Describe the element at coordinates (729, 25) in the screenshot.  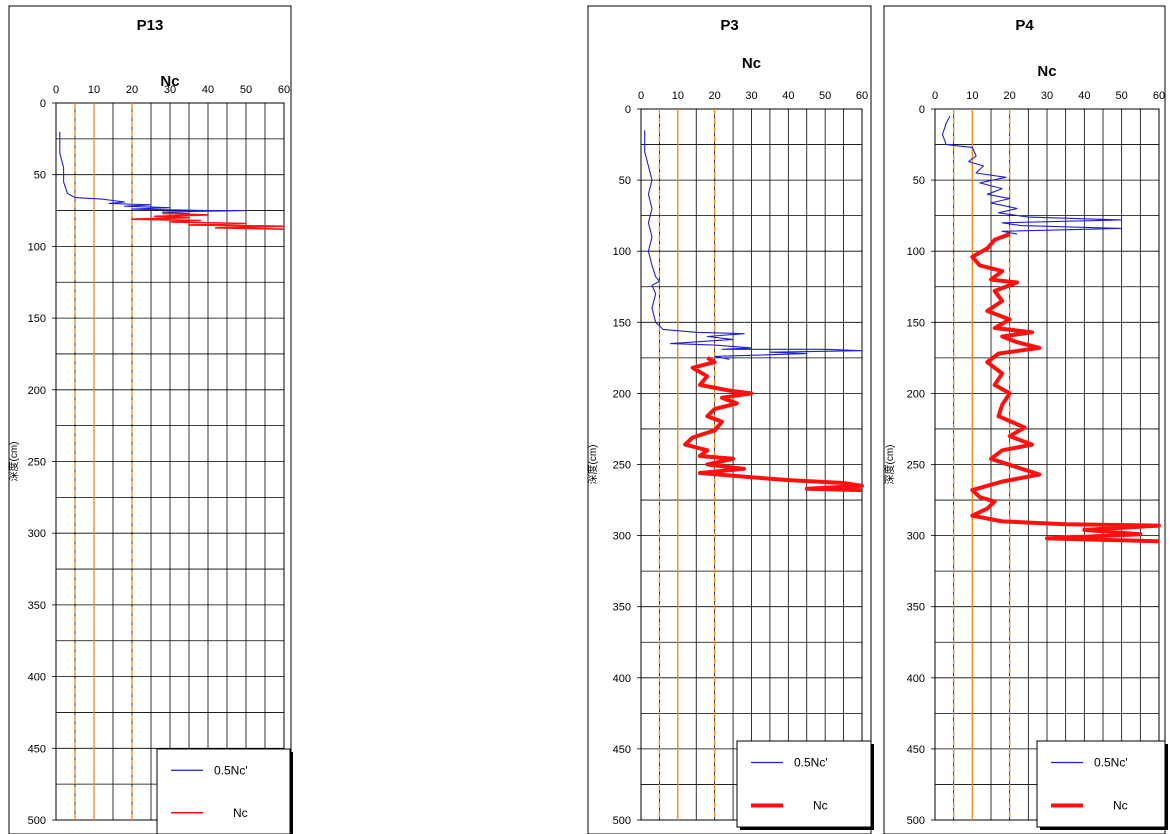
I see `chart-title: P3` at that location.